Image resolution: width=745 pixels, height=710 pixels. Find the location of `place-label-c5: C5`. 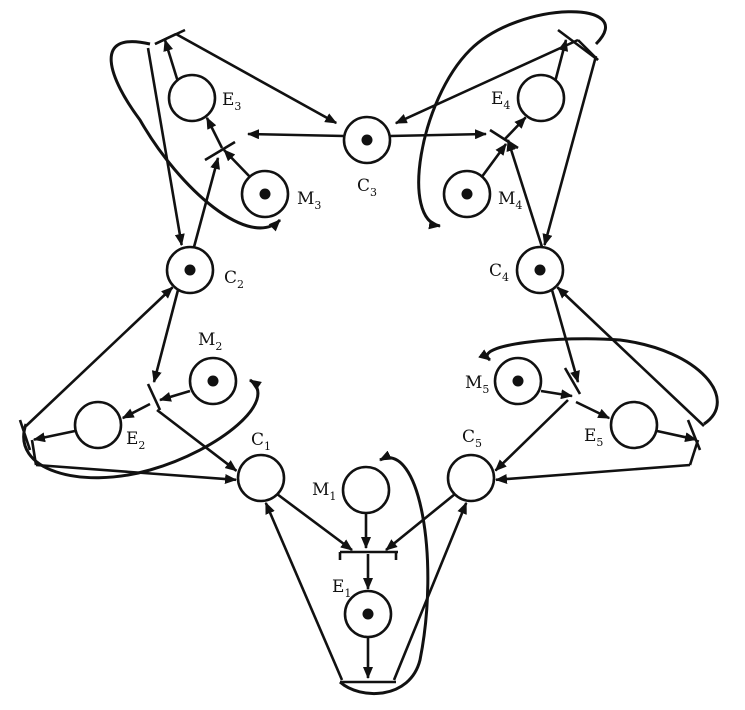

place-label-c5: C5 is located at coordinates (472, 438).